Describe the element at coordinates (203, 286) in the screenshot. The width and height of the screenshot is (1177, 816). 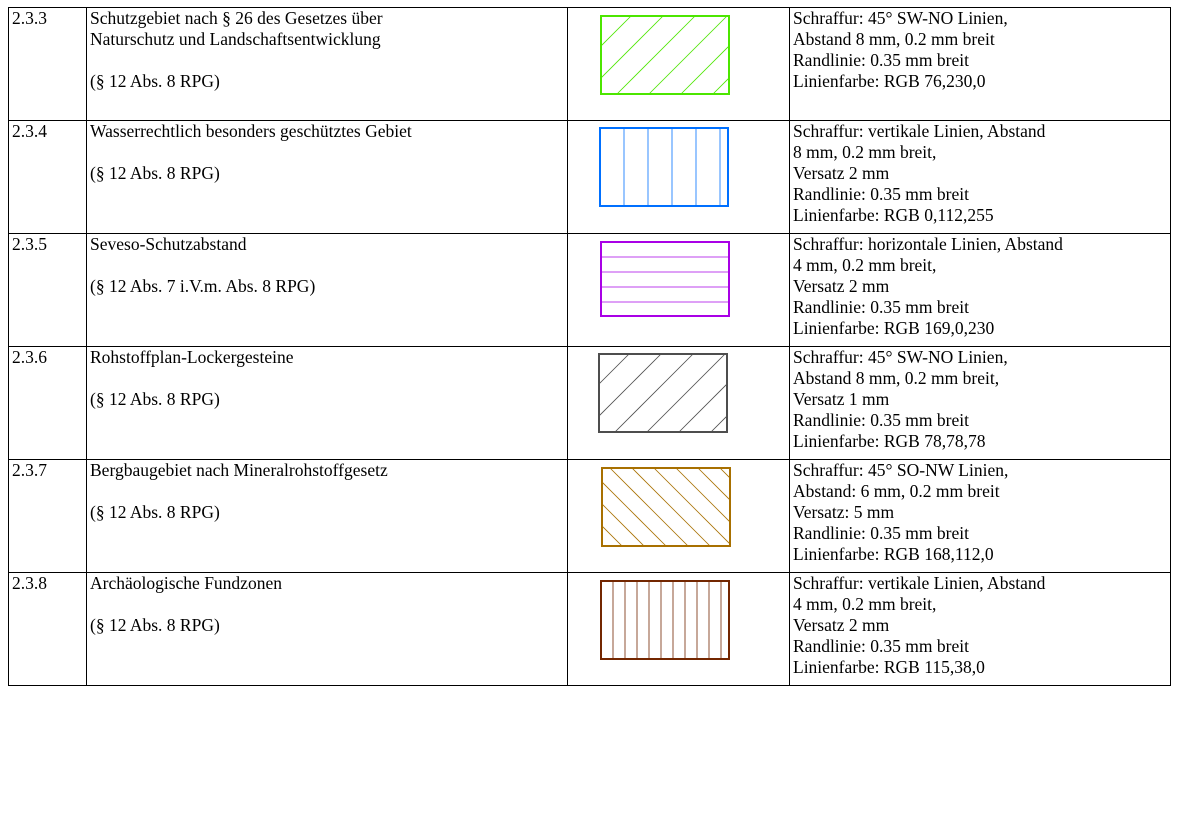
I see `row-legal-reference: (§ 12 Abs. 7 i.V.m. Abs. 8 RPG)` at that location.